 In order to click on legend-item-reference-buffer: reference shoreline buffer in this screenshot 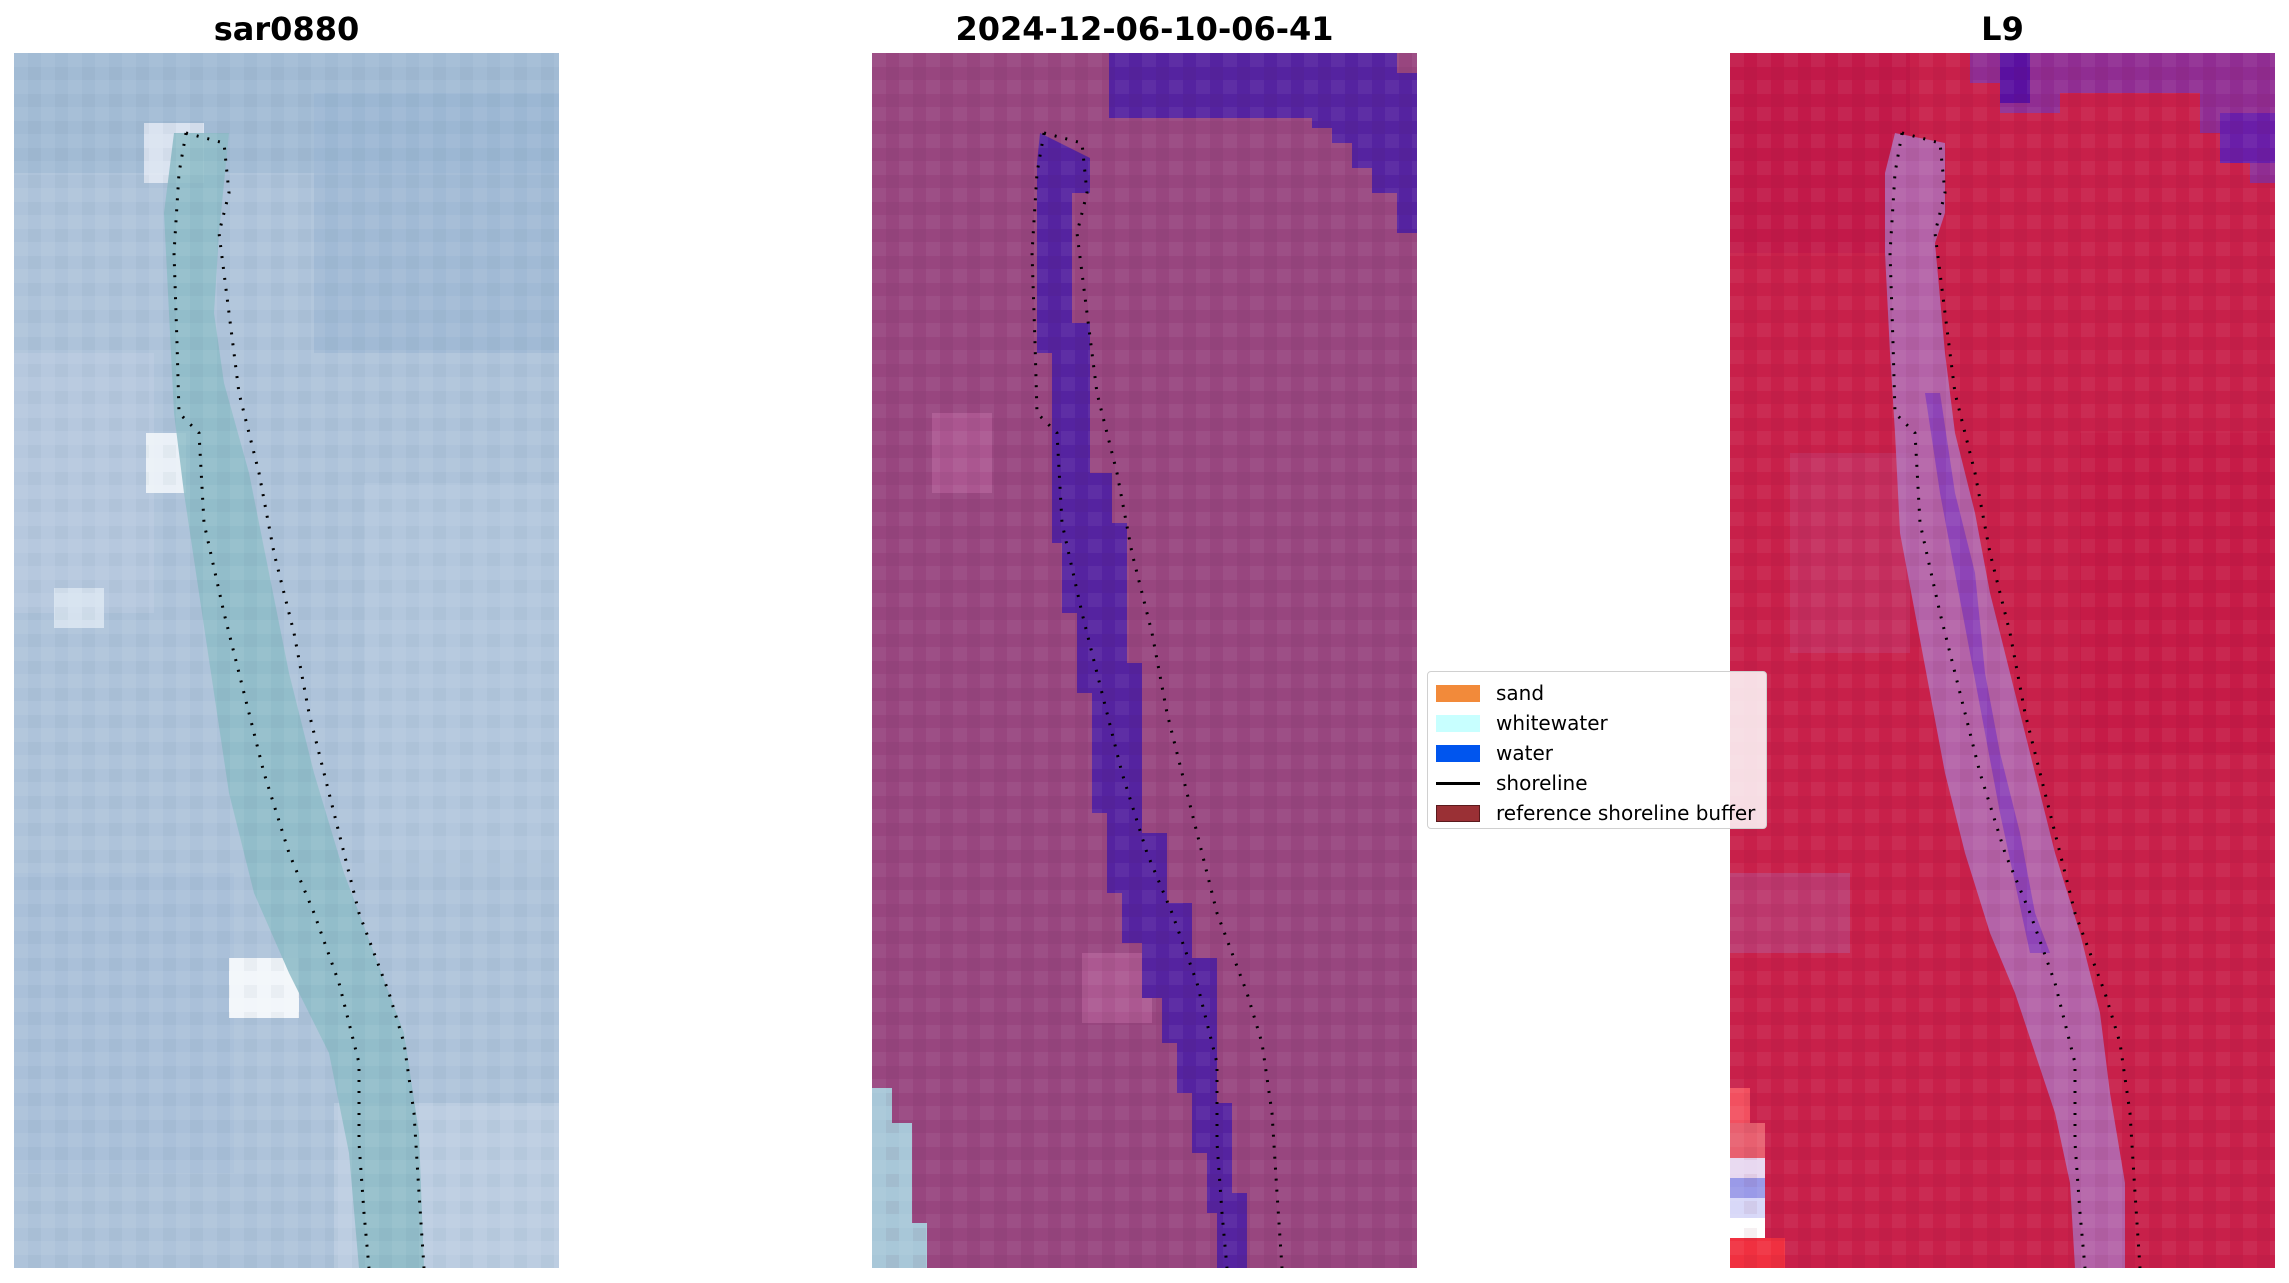, I will do `click(1601, 813)`.